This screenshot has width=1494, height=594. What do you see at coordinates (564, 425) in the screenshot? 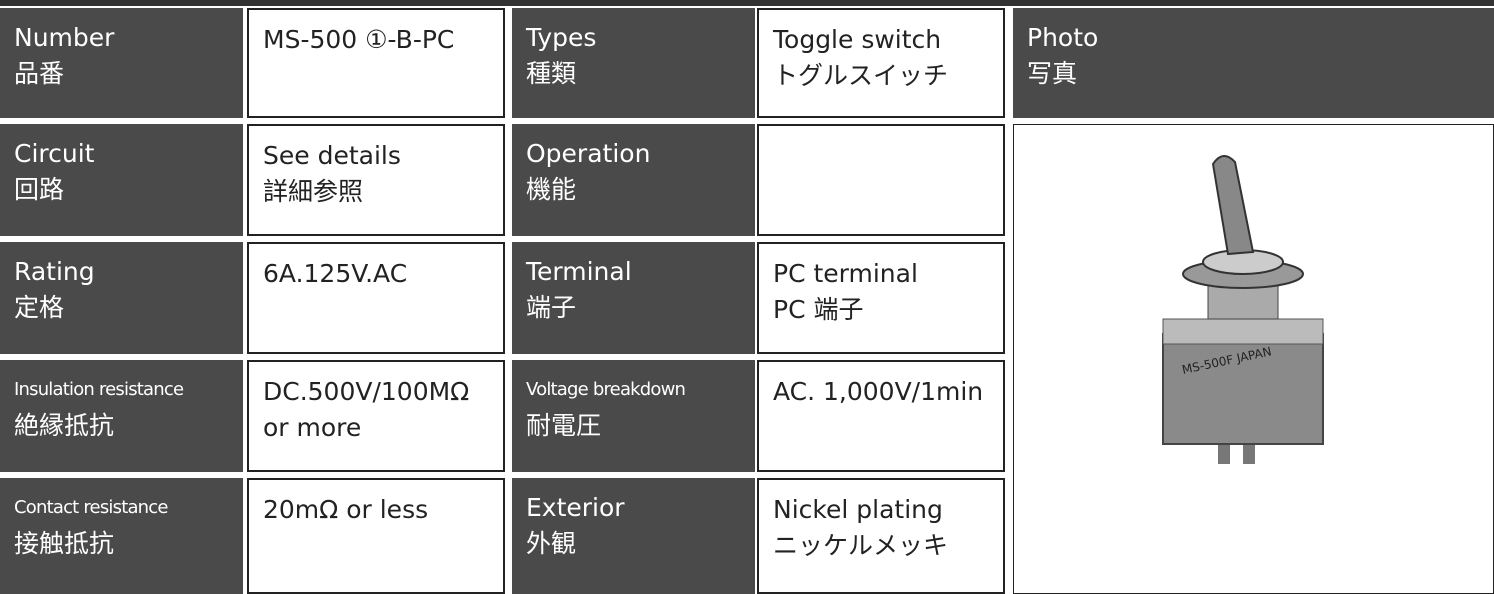
I see `cell-text: 耐電圧` at bounding box center [564, 425].